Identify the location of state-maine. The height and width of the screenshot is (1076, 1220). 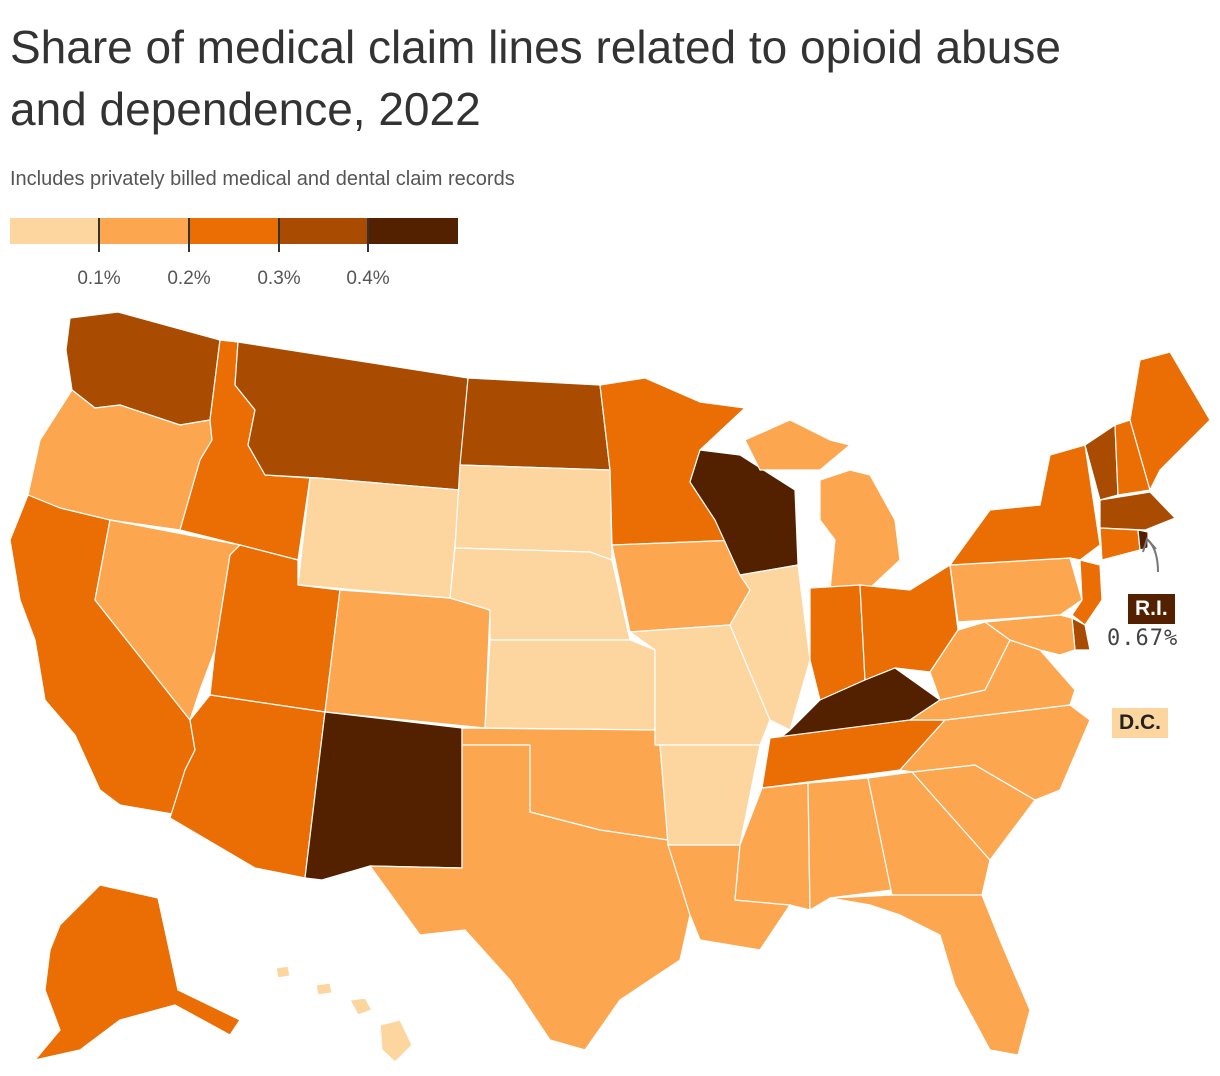
(1170, 421).